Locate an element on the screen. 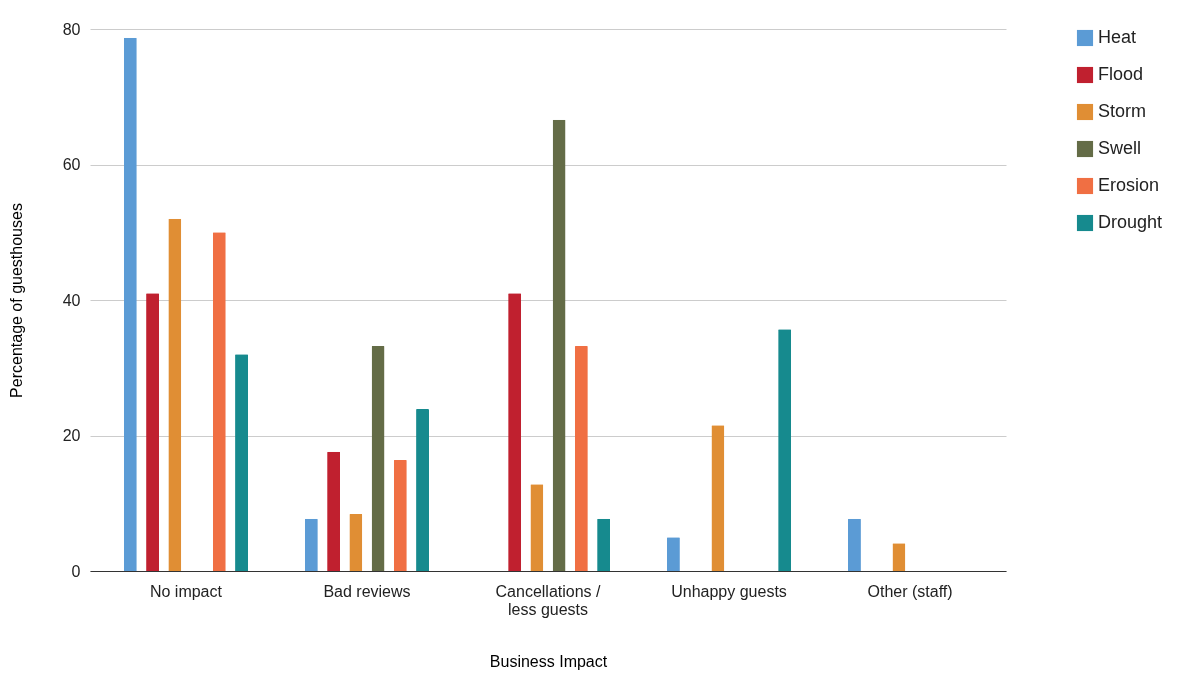 This screenshot has height=679, width=1191. legend-label: Storm is located at coordinates (1122, 111).